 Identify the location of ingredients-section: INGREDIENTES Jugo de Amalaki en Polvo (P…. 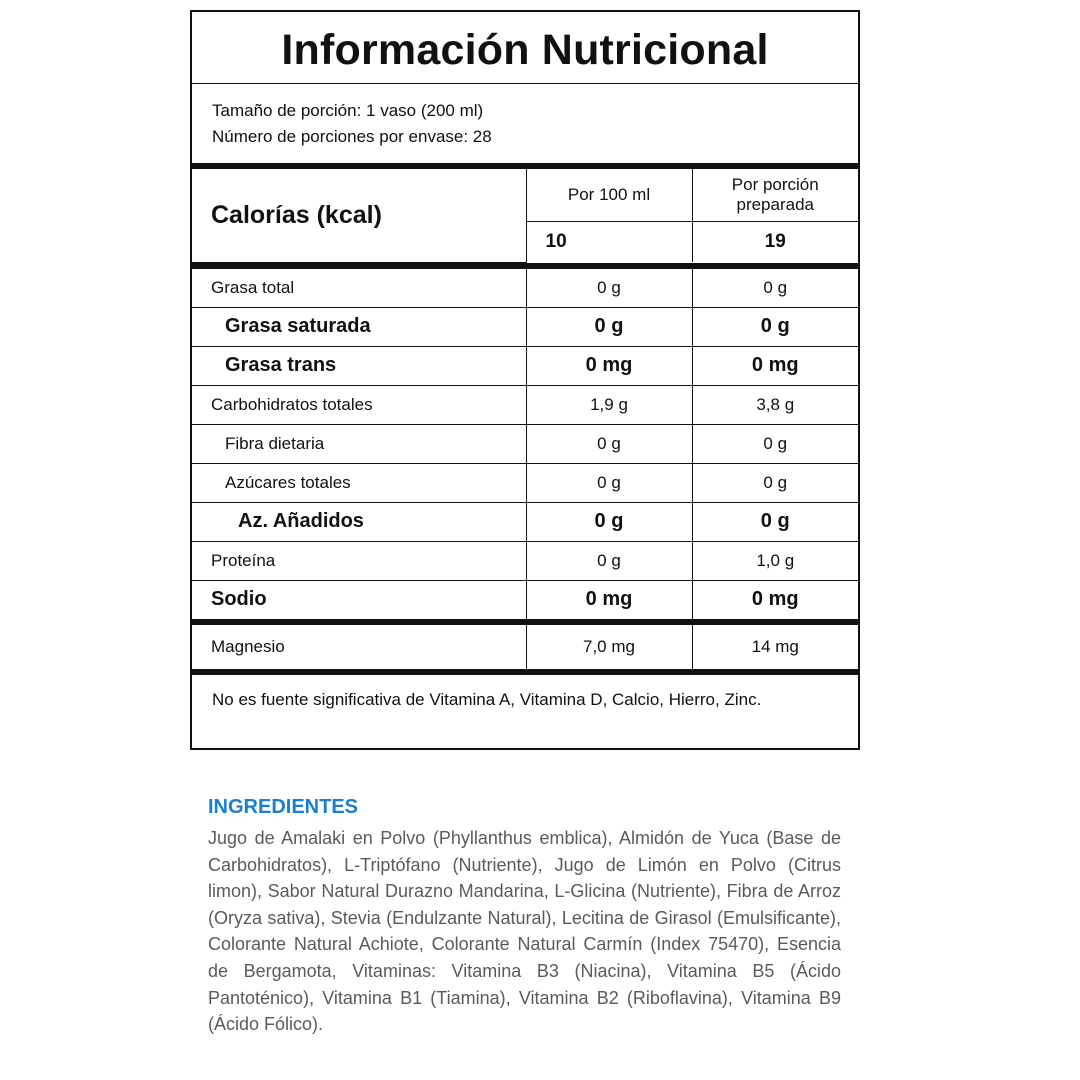
(524, 915).